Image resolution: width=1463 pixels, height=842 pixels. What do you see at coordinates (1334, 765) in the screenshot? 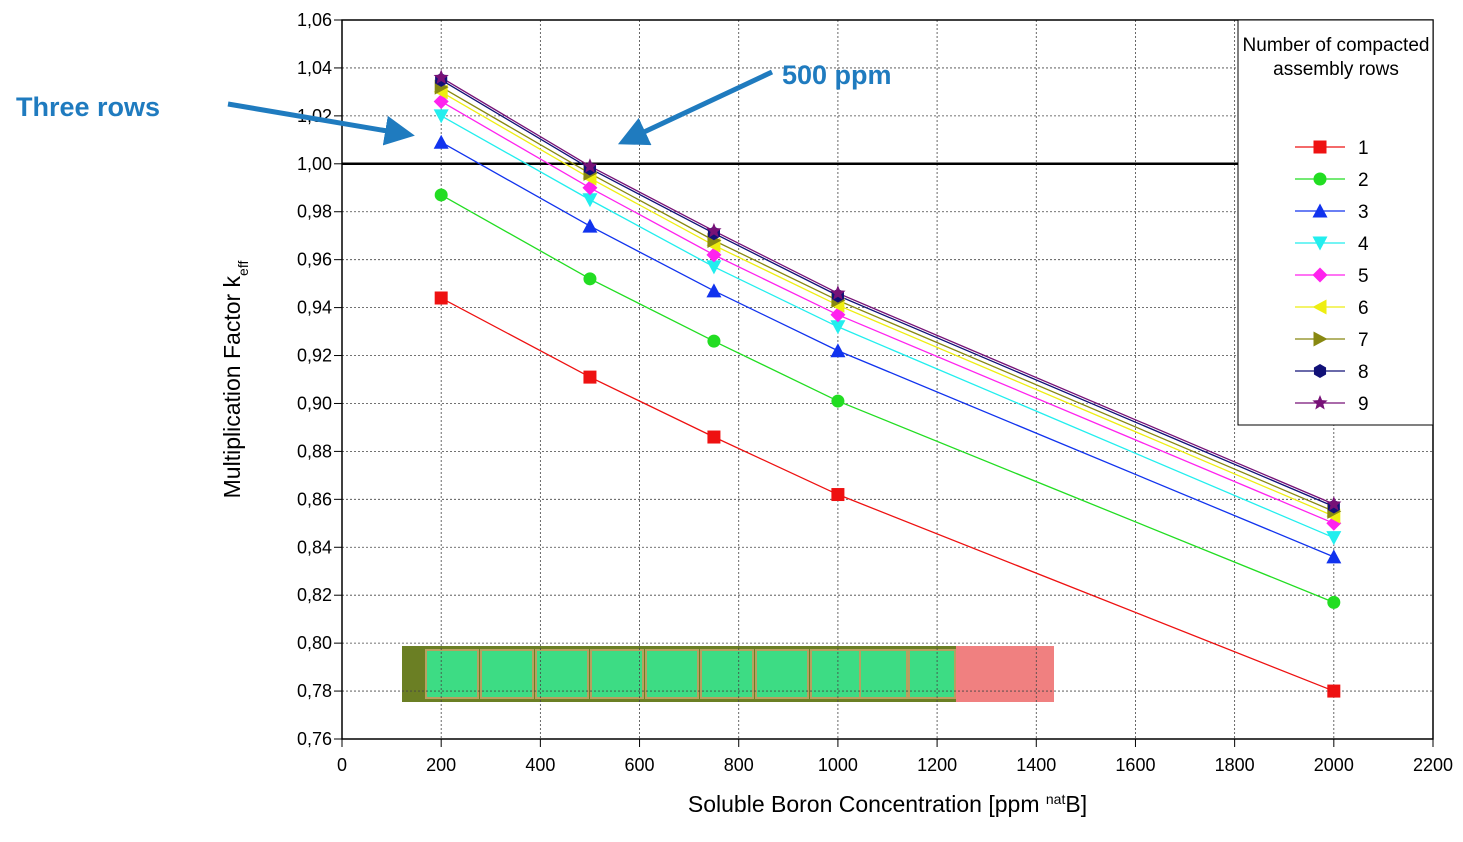
I see `x-tick-label: 2000` at bounding box center [1334, 765].